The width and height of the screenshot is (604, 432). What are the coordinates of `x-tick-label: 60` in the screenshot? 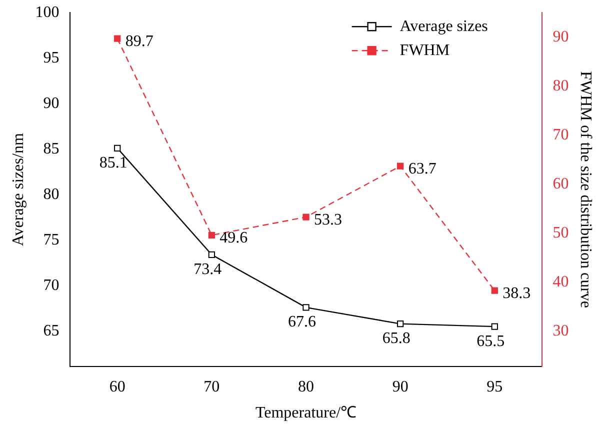 It's located at (117, 387).